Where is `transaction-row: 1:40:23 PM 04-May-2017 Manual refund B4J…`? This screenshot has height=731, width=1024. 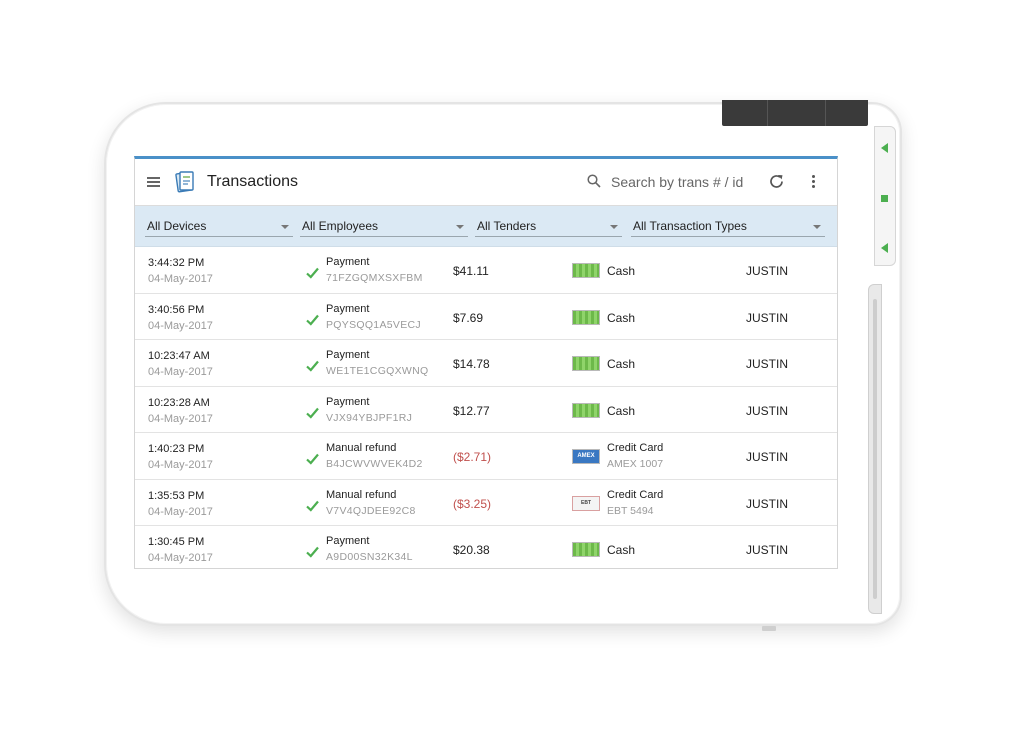 transaction-row: 1:40:23 PM 04-May-2017 Manual refund B4J… is located at coordinates (486, 456).